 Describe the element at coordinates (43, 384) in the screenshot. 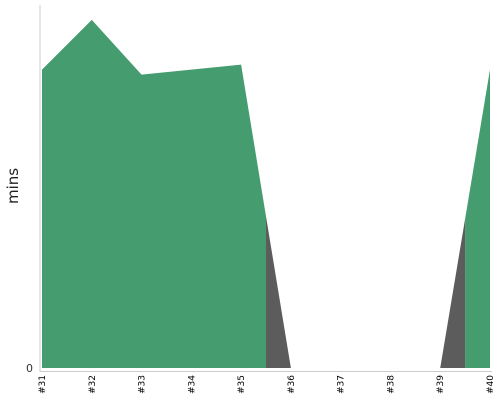

I see `x-tick-label: #31` at that location.